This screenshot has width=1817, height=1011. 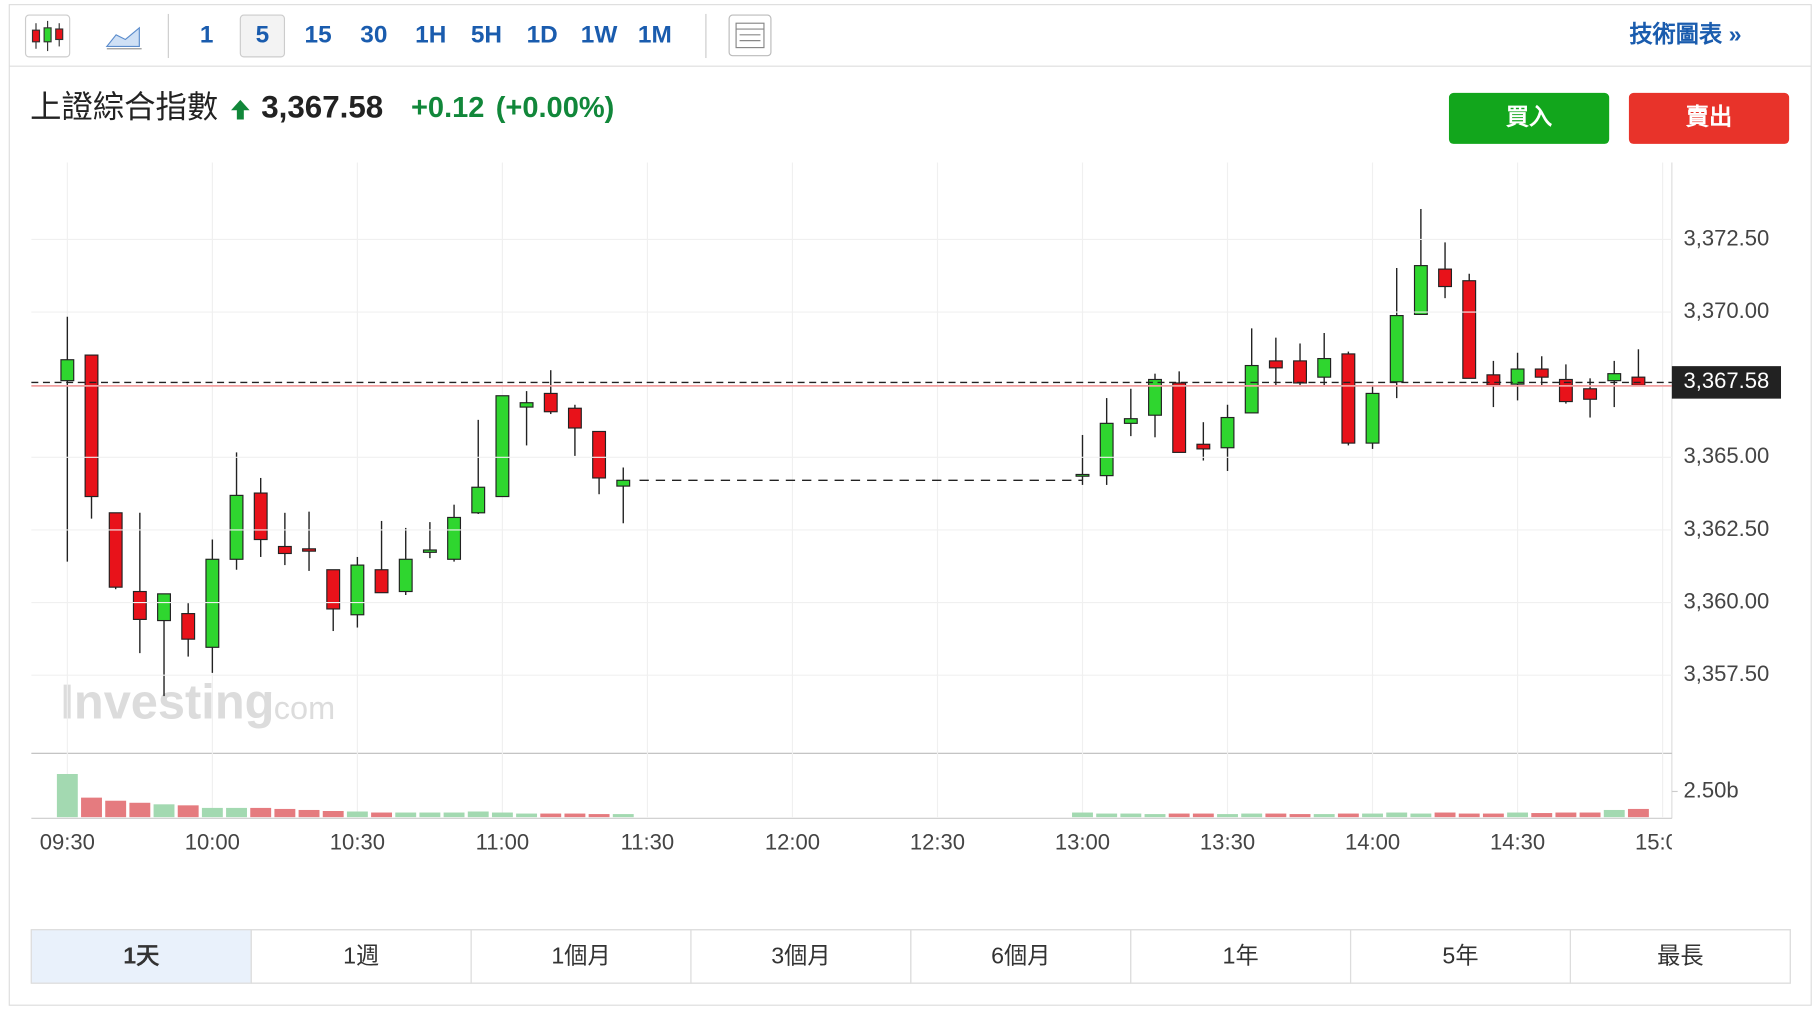 I want to click on interval-selected, so click(x=262, y=36).